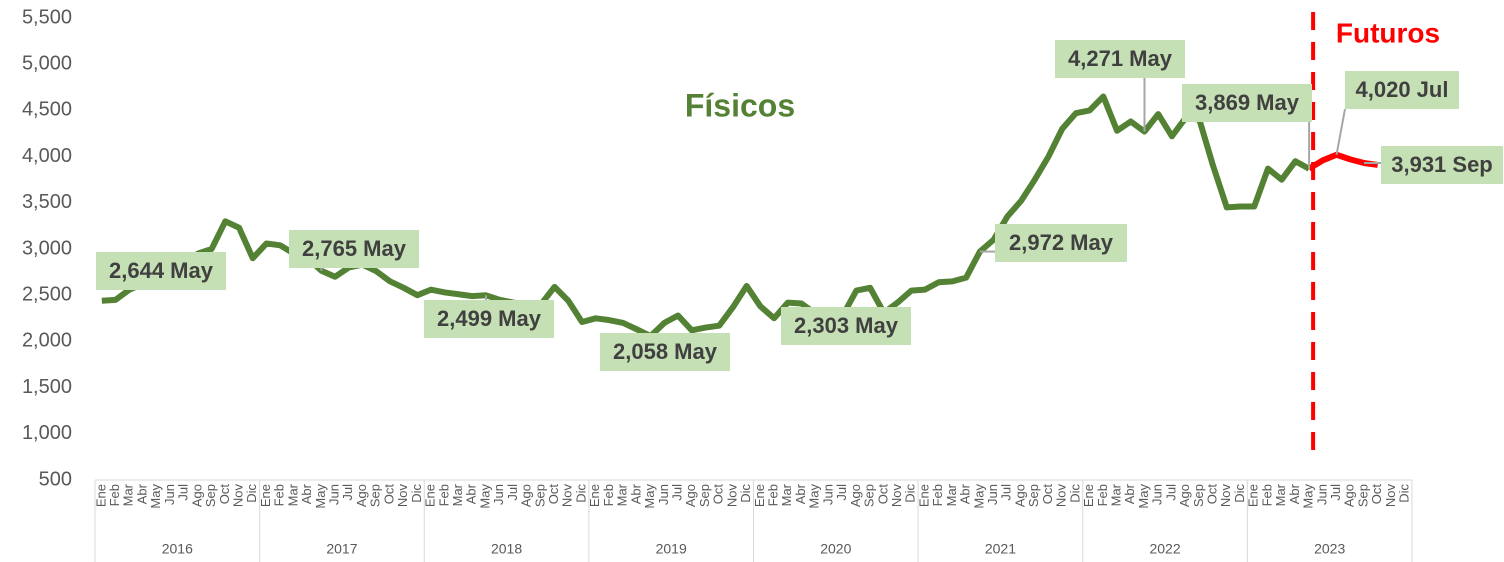  I want to click on annotation: 4,020 Jul, so click(1402, 89).